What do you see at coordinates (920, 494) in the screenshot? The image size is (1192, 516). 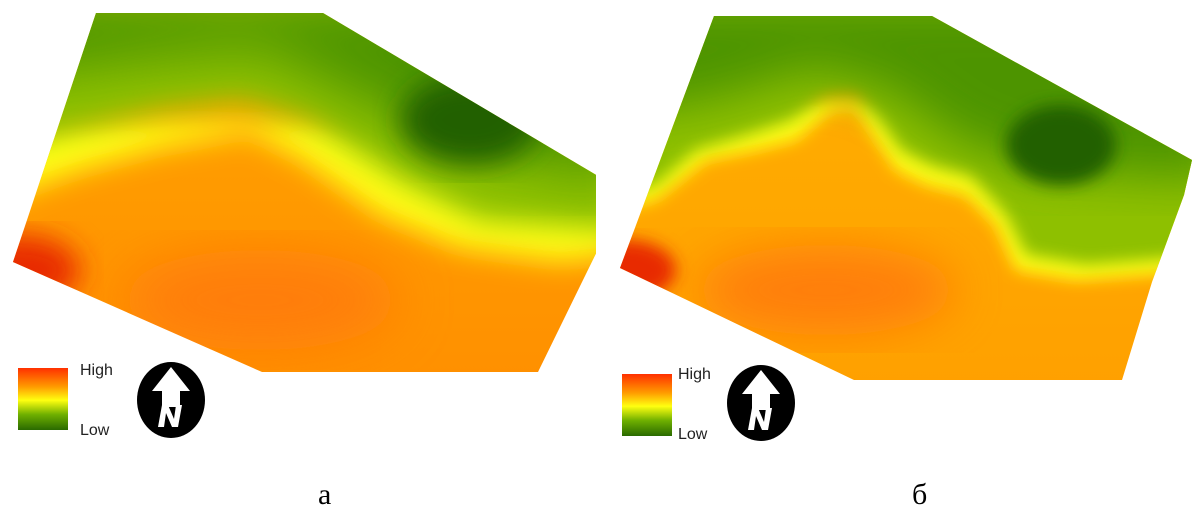 I see `panel-caption: б` at bounding box center [920, 494].